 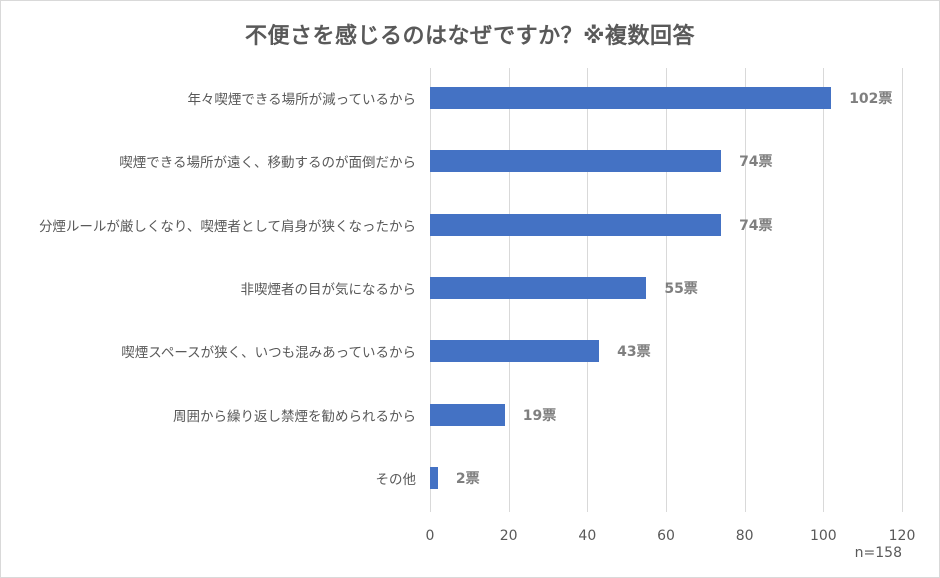 I want to click on category-label: 喫煙スペースが狭く、いつも混みあっているから, so click(x=268, y=353).